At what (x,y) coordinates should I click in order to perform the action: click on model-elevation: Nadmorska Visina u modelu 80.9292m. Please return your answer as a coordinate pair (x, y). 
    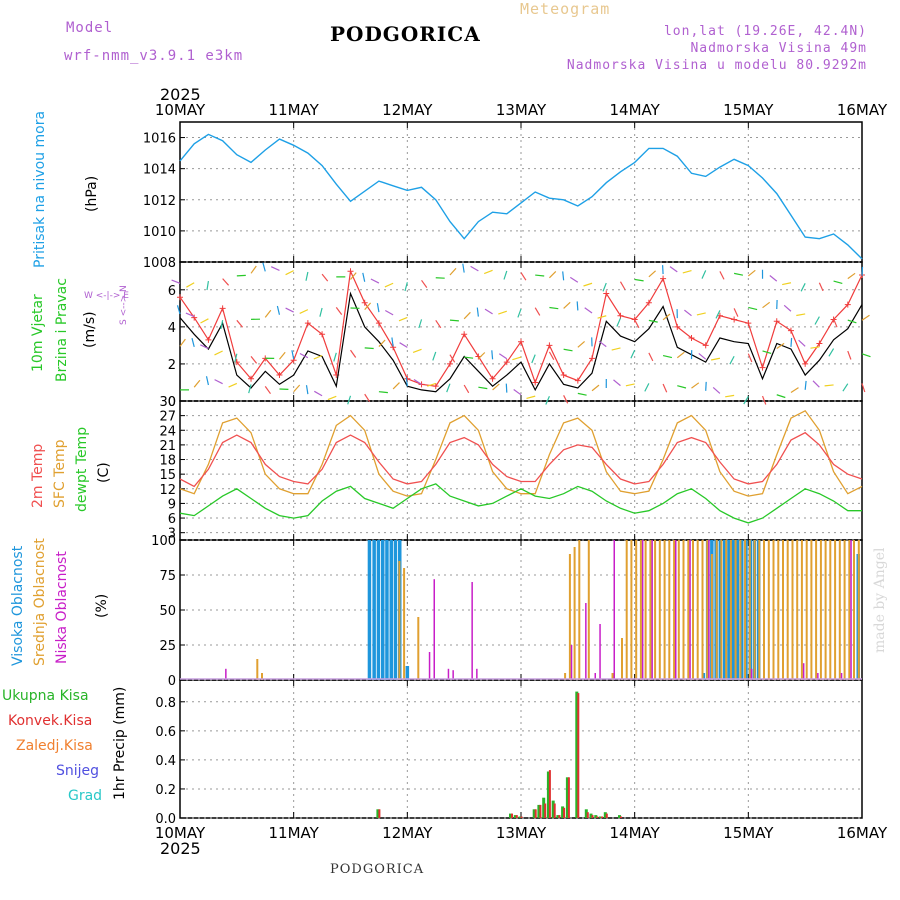
    Looking at the image, I should click on (716, 65).